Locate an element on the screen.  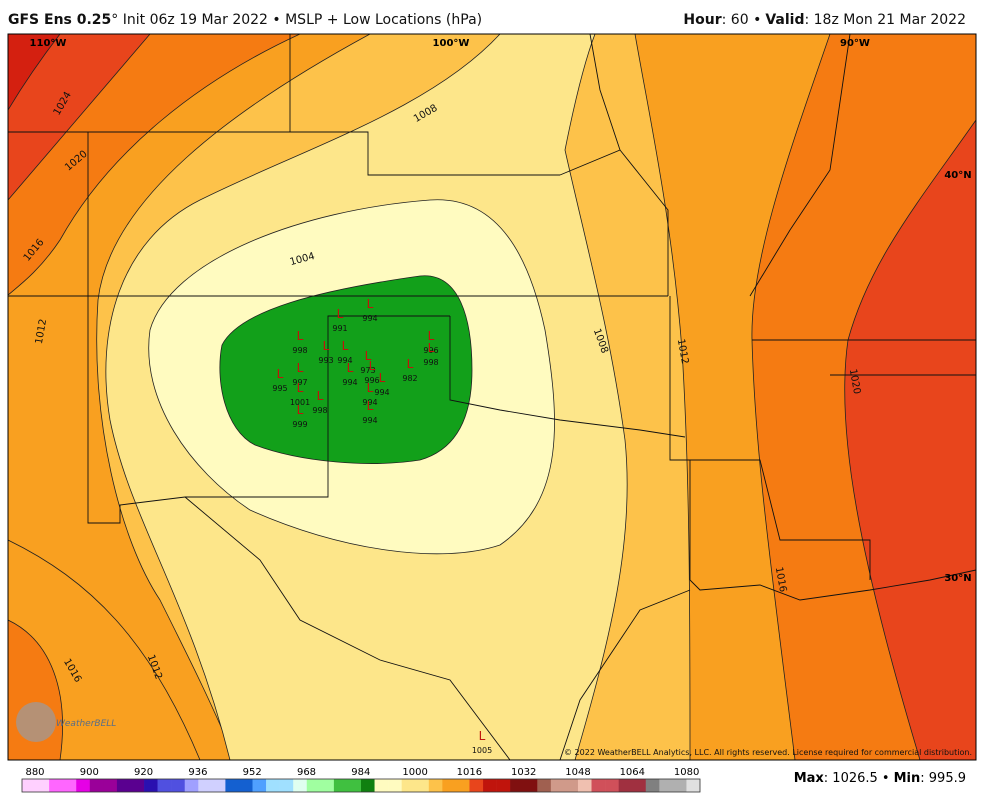
colorbar-tick: 880 is located at coordinates (34, 772).